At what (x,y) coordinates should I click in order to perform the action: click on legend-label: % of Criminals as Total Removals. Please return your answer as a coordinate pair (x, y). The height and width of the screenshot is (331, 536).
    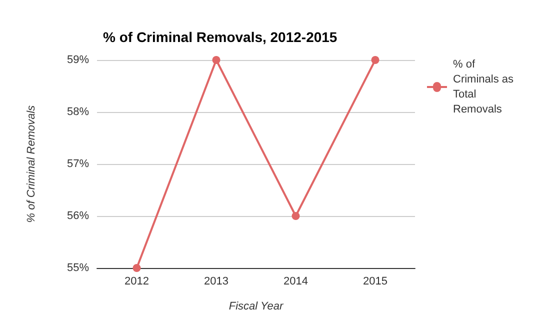
    Looking at the image, I should click on (485, 87).